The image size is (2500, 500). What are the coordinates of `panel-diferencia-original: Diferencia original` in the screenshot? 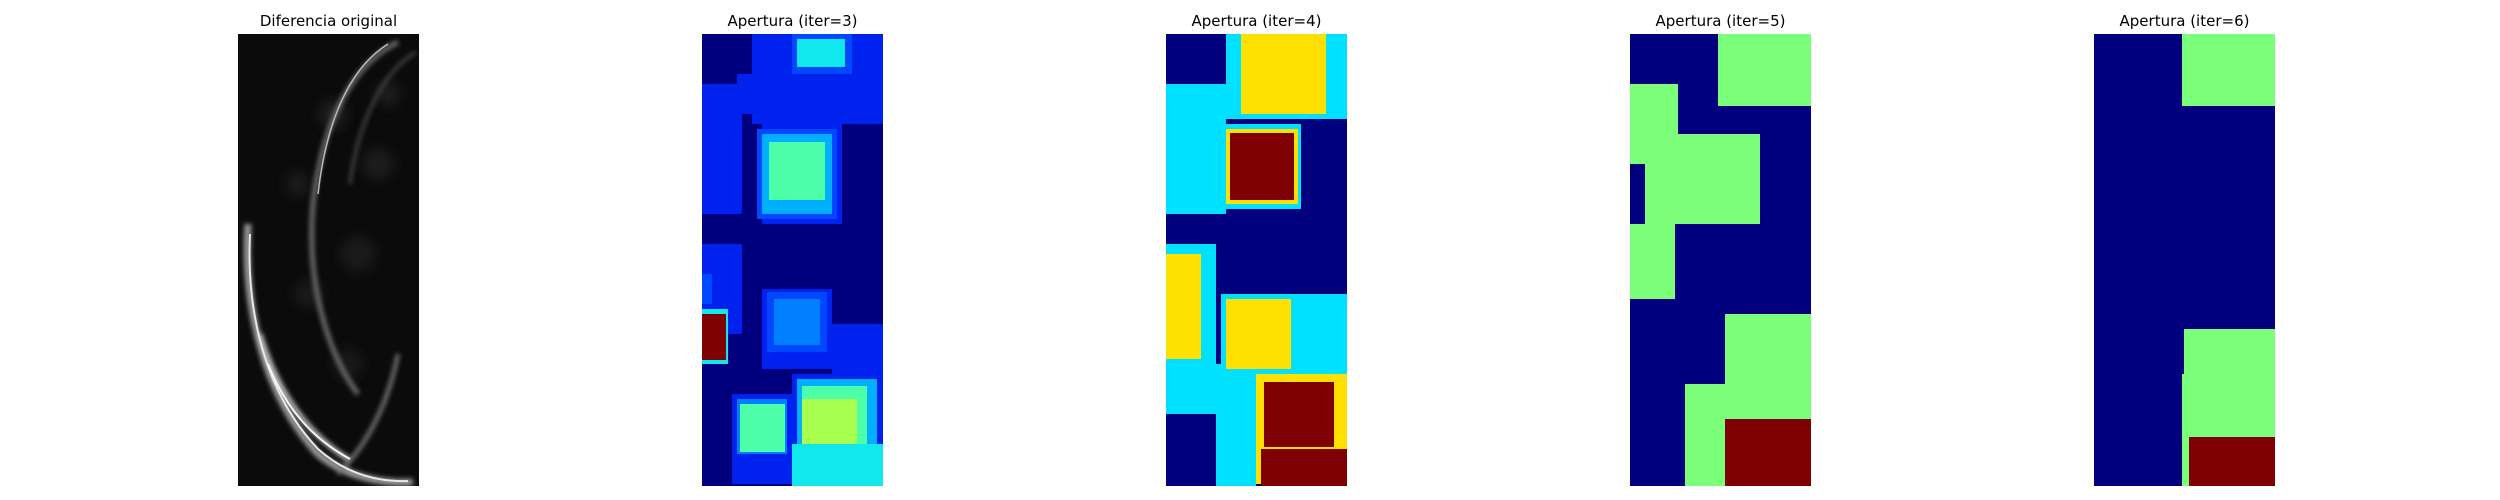 It's located at (328, 250).